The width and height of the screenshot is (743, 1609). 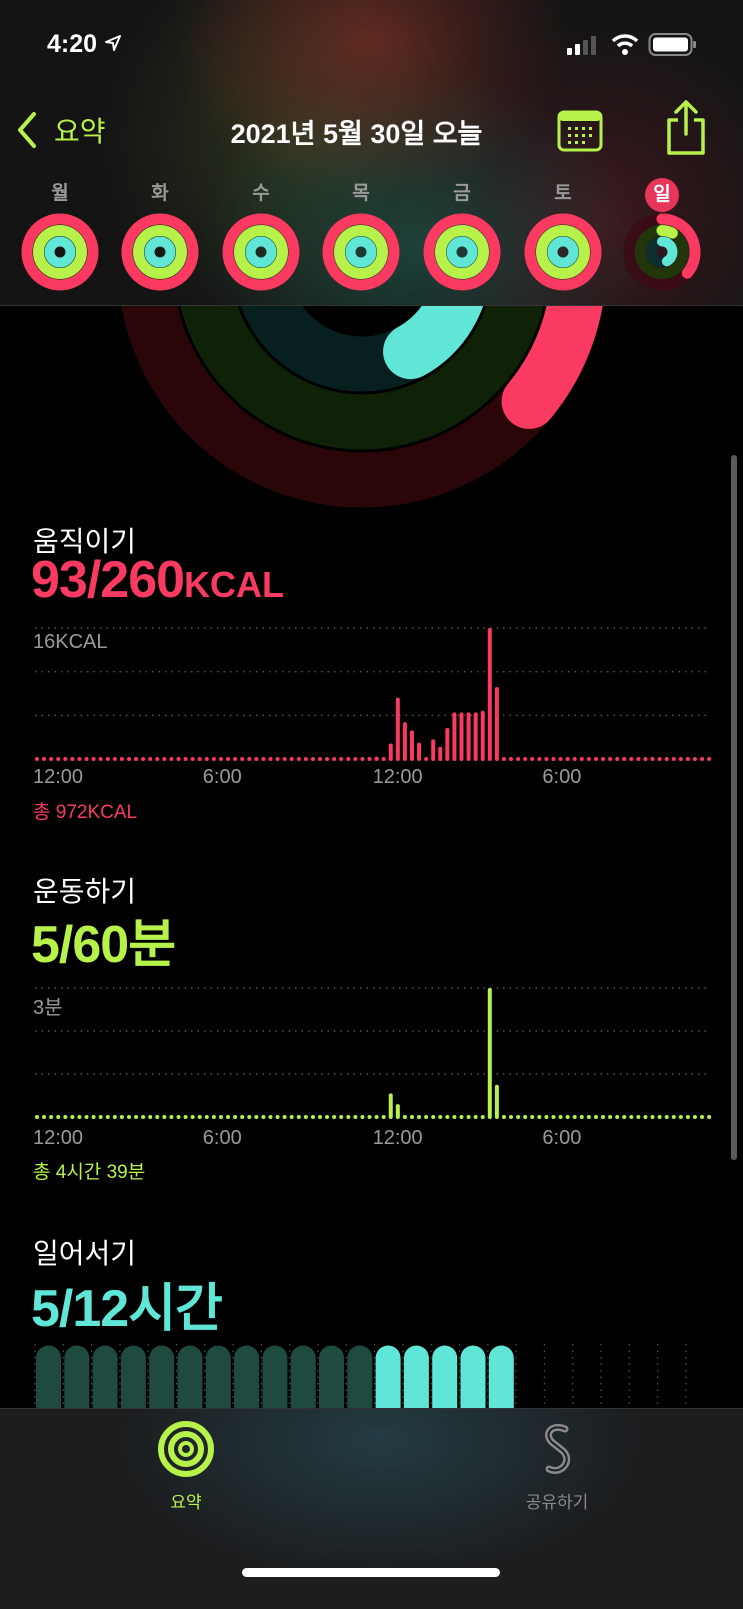 What do you see at coordinates (186, 1466) in the screenshot?
I see `tab-summary: 요약` at bounding box center [186, 1466].